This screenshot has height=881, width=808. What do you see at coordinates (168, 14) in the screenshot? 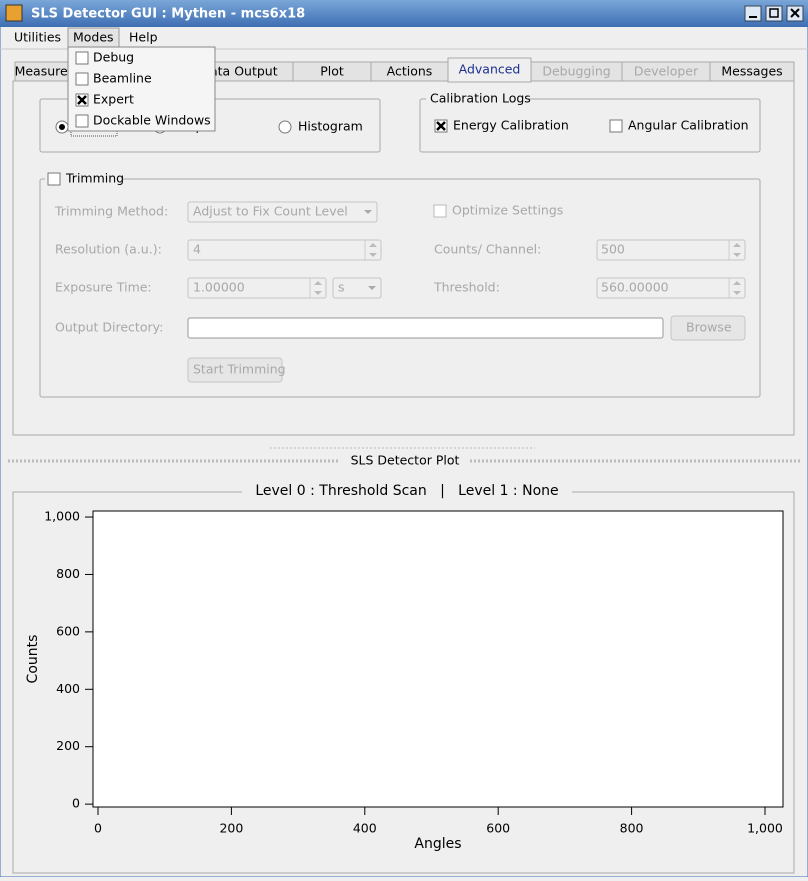
I see `window-title: SLS Detector GUI : Mythen - mcs6x18` at bounding box center [168, 14].